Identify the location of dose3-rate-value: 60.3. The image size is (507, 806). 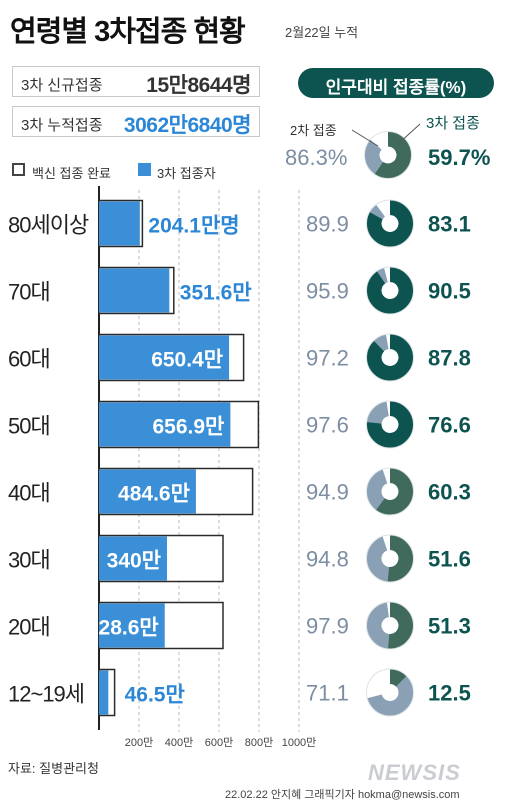
(449, 492).